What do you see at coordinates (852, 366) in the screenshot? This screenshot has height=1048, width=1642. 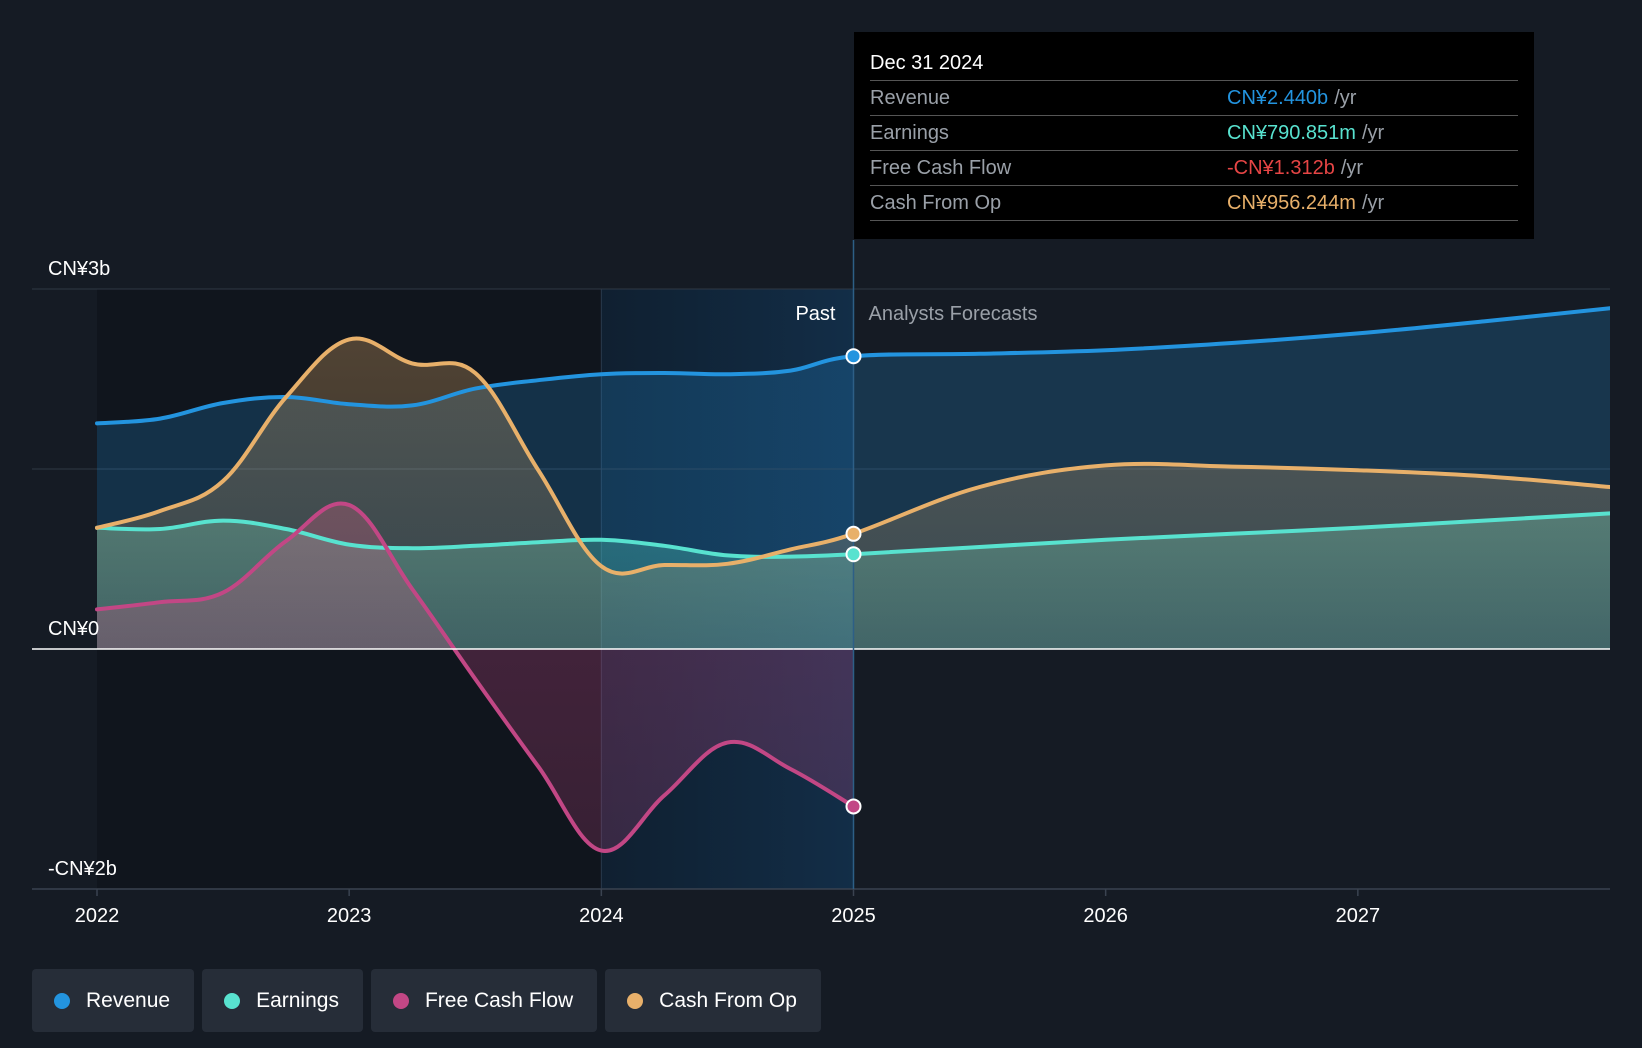 I see `line-revenue` at bounding box center [852, 366].